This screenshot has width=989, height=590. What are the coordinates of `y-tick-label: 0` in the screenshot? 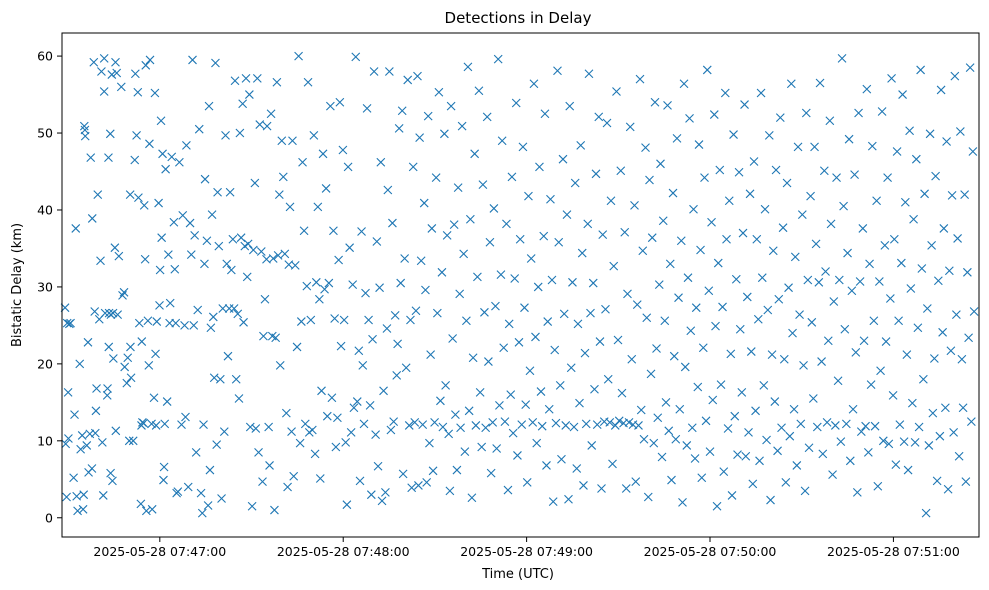 It's located at (49, 517).